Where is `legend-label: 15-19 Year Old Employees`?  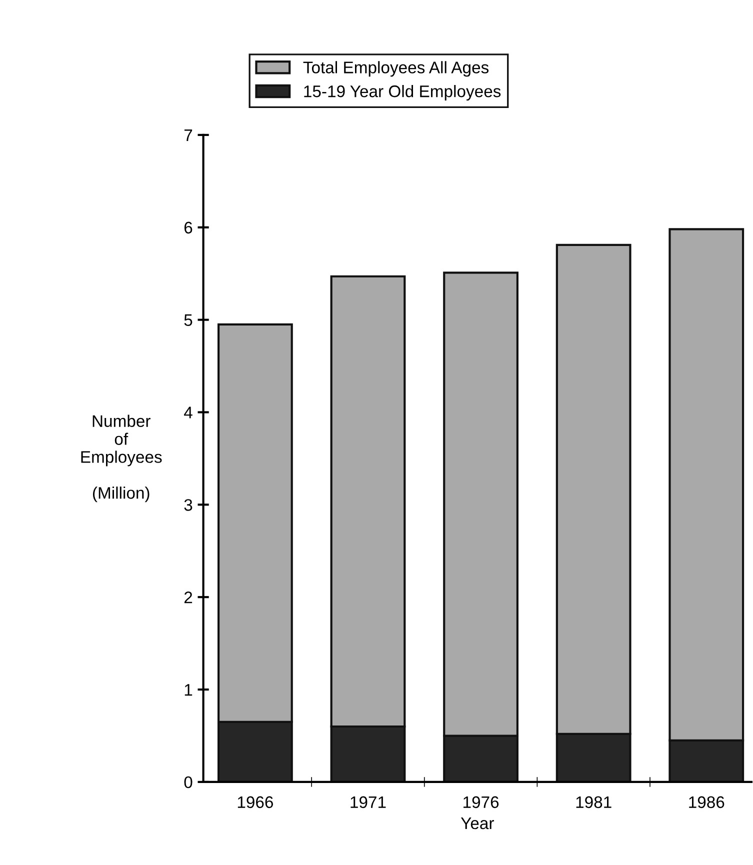
legend-label: 15-19 Year Old Employees is located at coordinates (402, 92).